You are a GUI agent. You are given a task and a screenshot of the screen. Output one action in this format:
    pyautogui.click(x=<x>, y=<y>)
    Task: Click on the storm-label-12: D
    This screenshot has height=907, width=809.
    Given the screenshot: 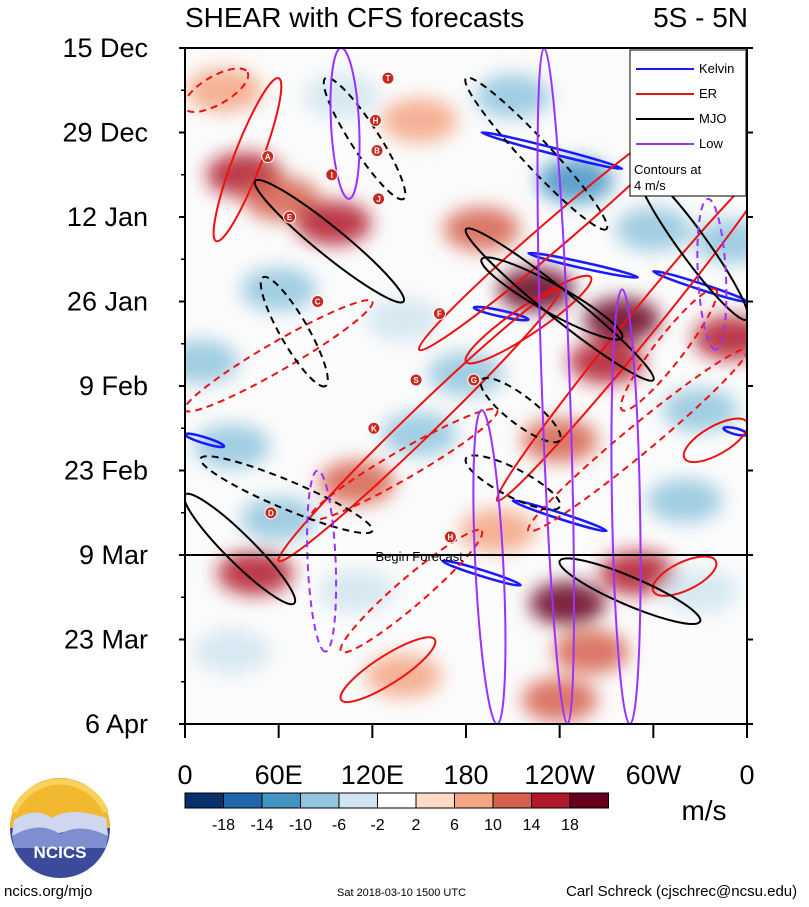 What is the action you would take?
    pyautogui.click(x=271, y=513)
    